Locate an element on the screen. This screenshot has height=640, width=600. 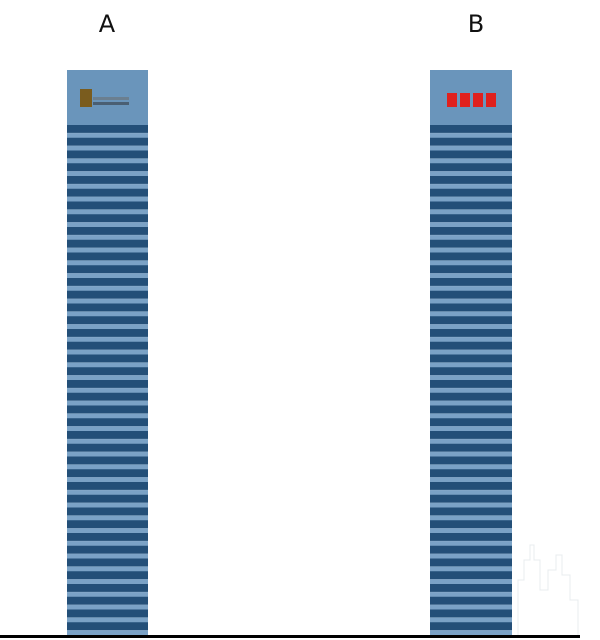
skyline is located at coordinates (548, 590).